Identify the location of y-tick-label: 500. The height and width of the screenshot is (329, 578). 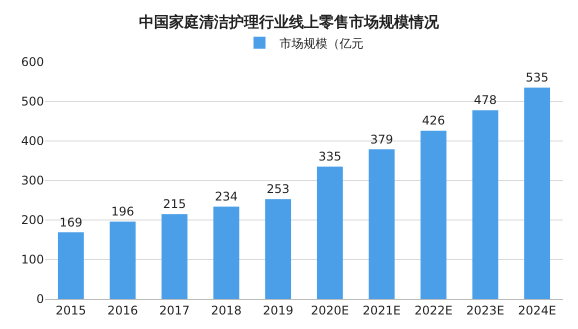
(32, 101).